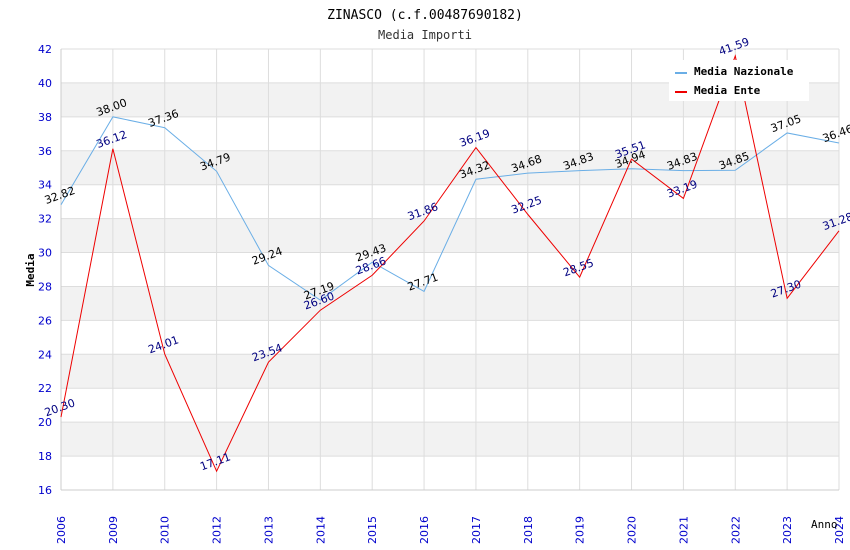 The height and width of the screenshot is (550, 850). Describe the element at coordinates (45, 354) in the screenshot. I see `y-tick-label: 24` at that location.